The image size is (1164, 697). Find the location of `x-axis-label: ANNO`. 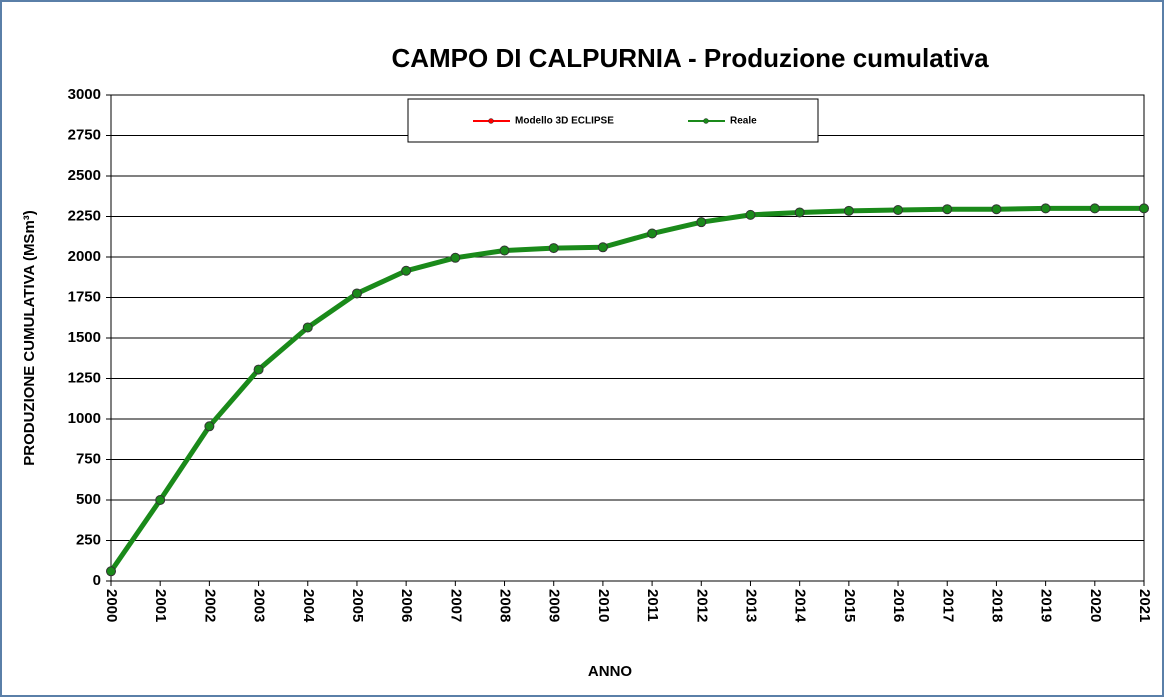

x-axis-label: ANNO is located at coordinates (610, 671).